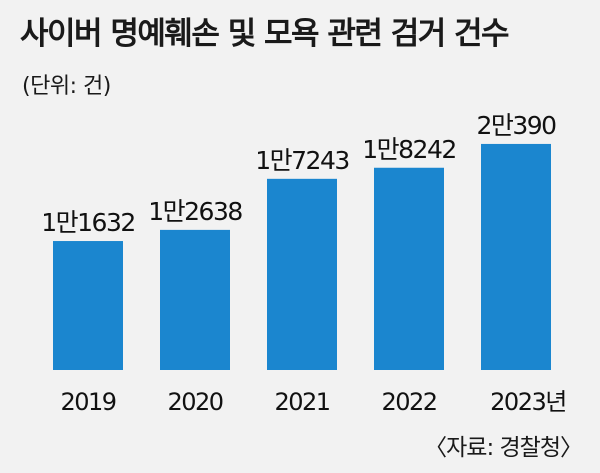  Describe the element at coordinates (66, 86) in the screenshot. I see `unit-label: (단위: 건)` at that location.